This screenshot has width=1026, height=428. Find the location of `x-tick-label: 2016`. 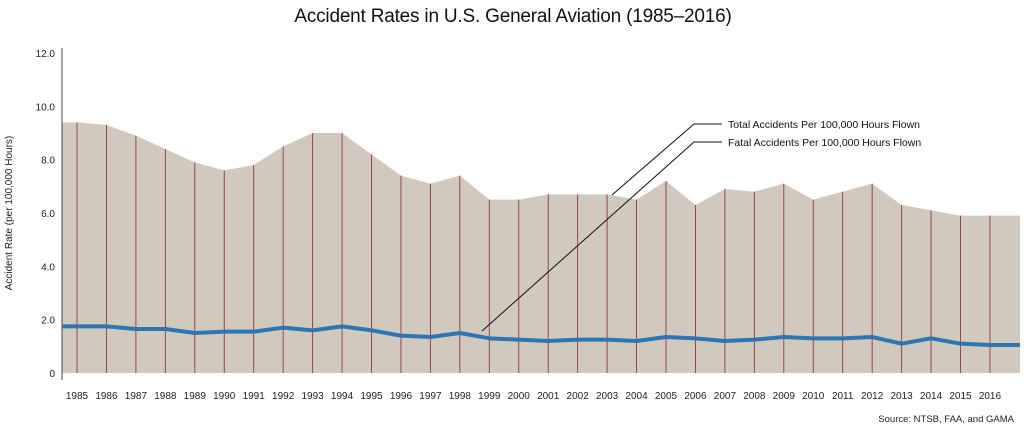

x-tick-label: 2016 is located at coordinates (990, 396).